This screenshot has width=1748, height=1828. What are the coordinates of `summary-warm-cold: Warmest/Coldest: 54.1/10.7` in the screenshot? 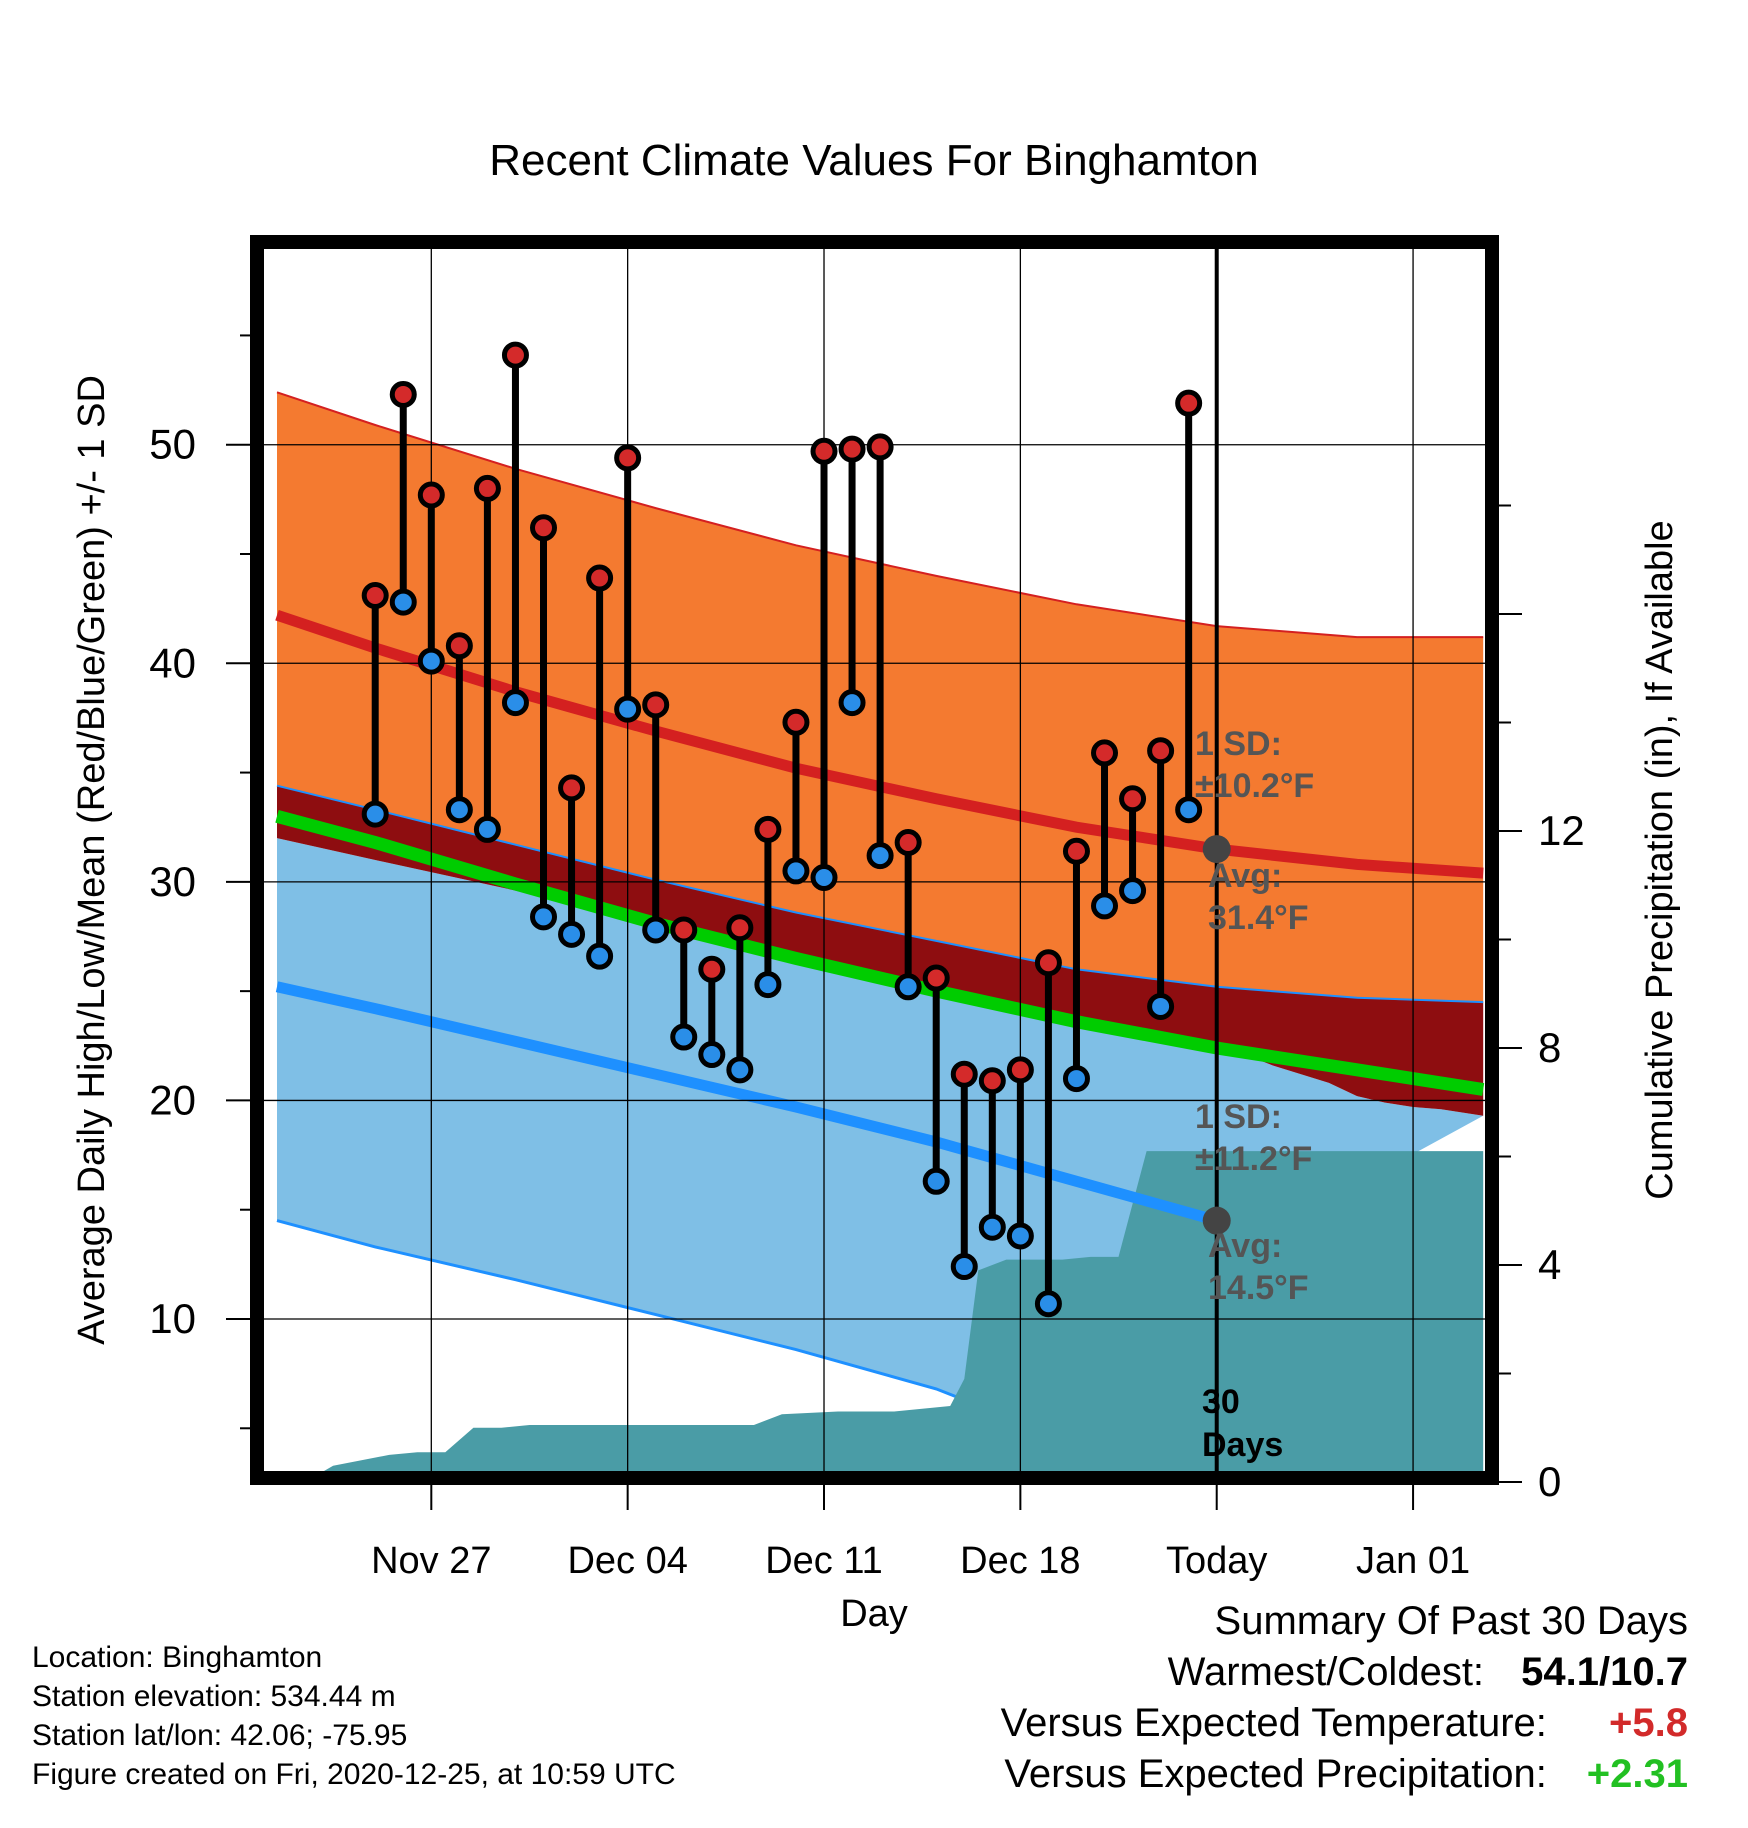 It's located at (1344, 1672).